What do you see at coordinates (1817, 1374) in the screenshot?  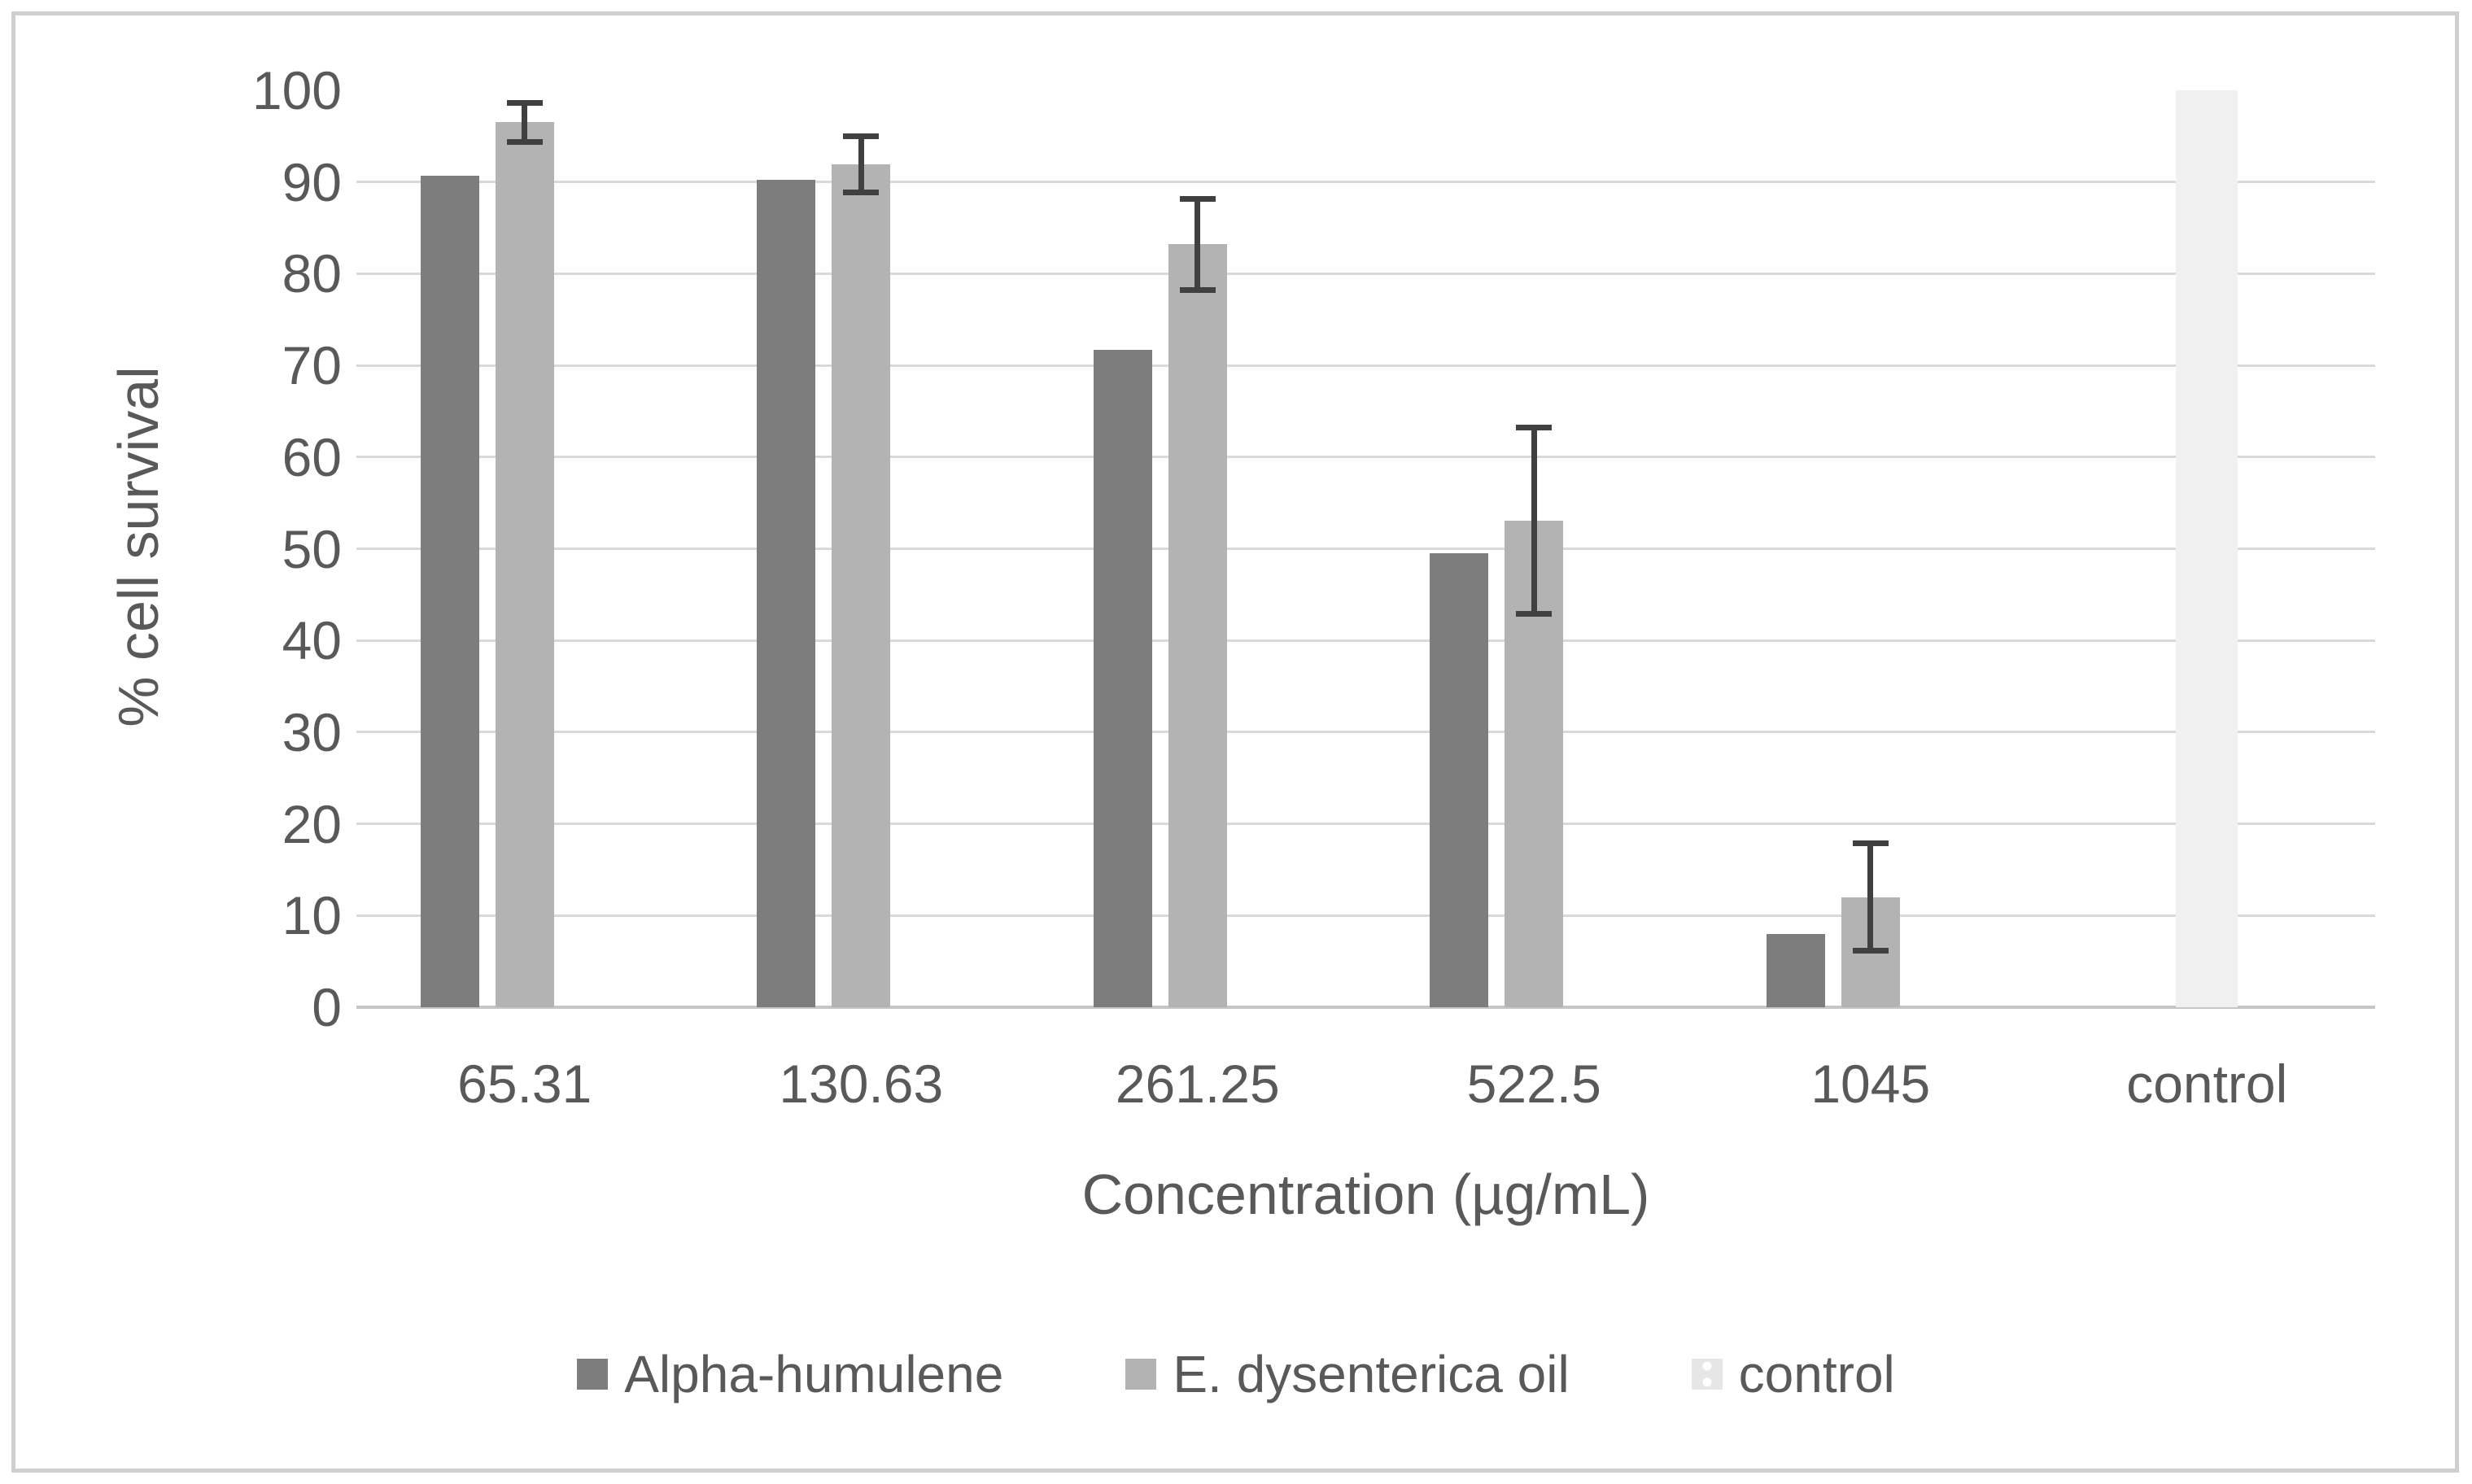 I see `legend-label: control` at bounding box center [1817, 1374].